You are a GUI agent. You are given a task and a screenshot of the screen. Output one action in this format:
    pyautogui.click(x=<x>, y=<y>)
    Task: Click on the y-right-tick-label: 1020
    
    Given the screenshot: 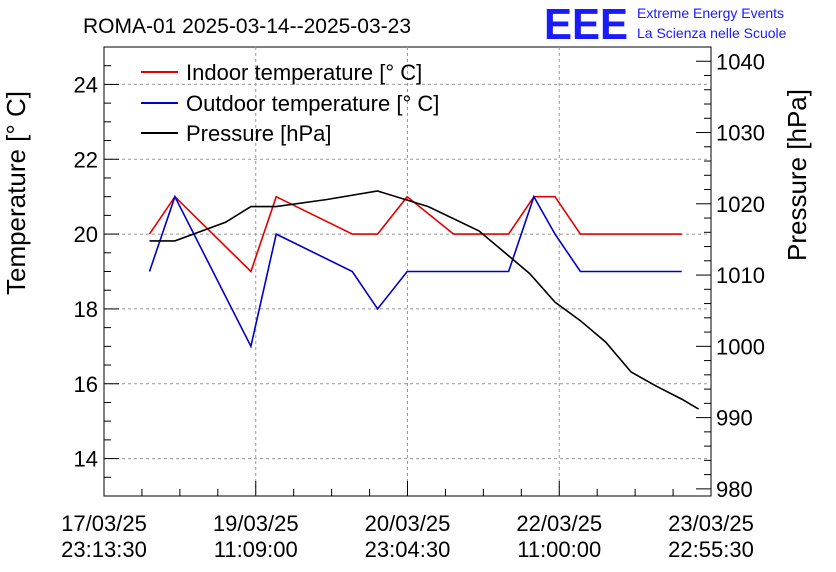 What is the action you would take?
    pyautogui.click(x=740, y=204)
    